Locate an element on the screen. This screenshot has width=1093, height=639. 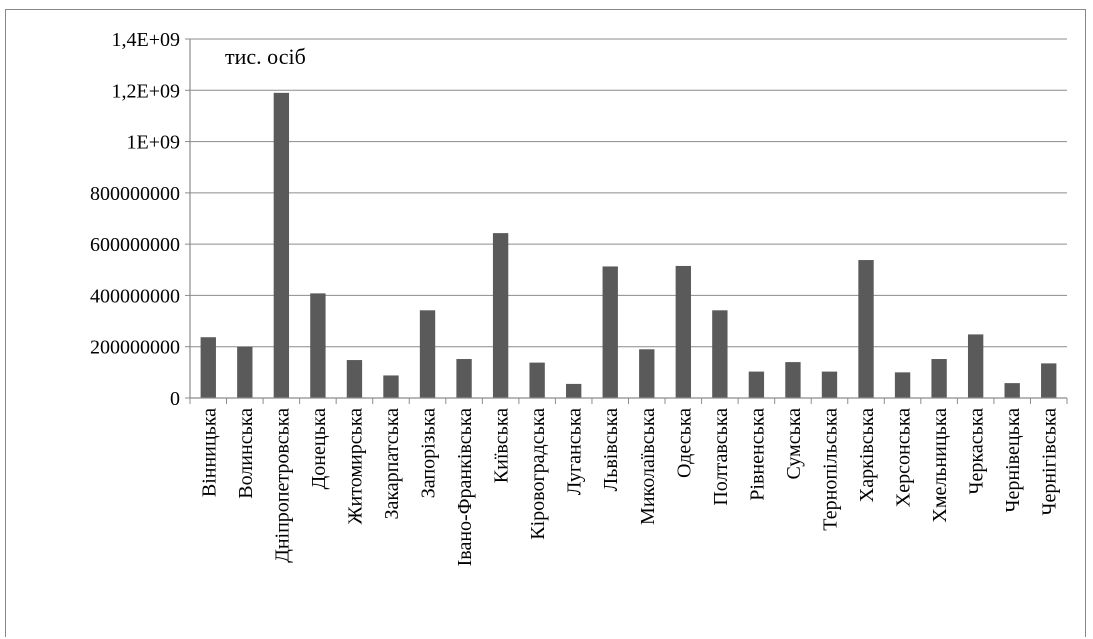
y-tick-label: 0 is located at coordinates (175, 399).